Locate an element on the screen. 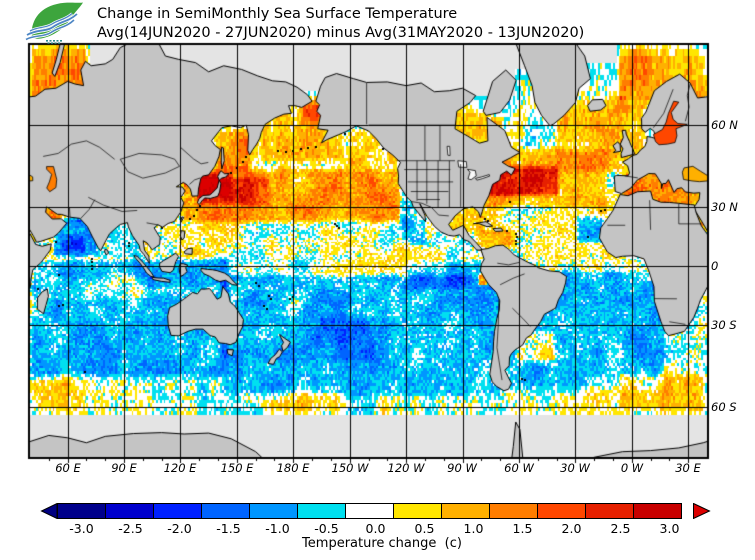 The height and width of the screenshot is (560, 755). lon-axis-label: 180 E is located at coordinates (293, 468).